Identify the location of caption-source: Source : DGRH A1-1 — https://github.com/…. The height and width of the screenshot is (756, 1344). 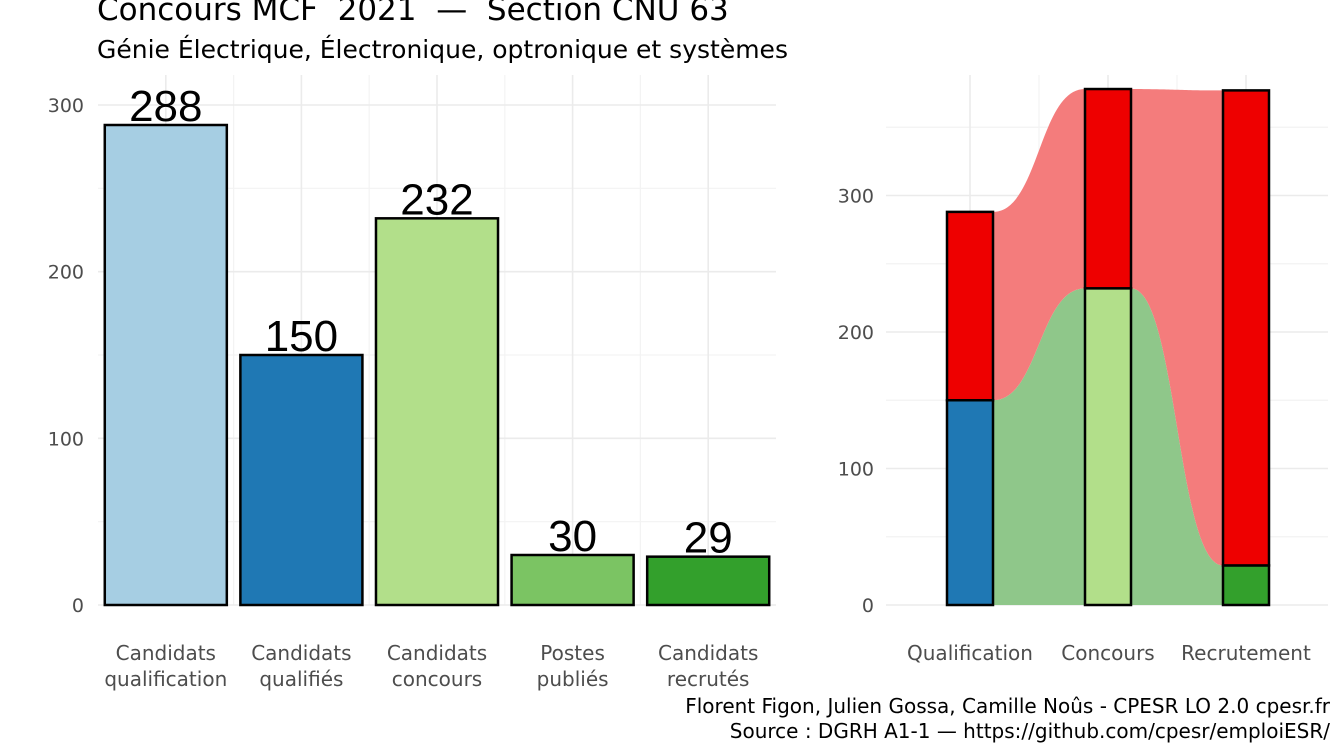
(1029, 731).